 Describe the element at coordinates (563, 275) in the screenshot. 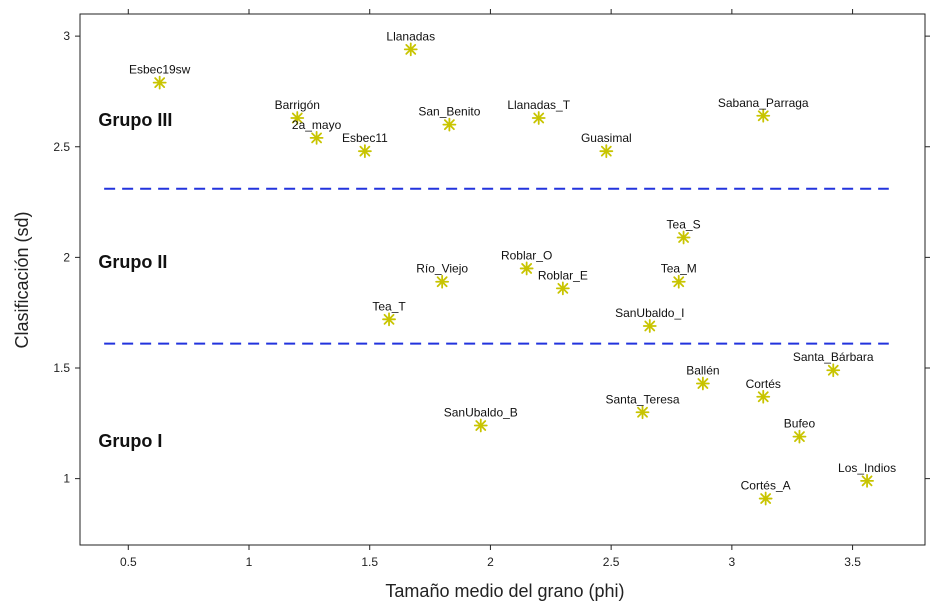

I see `point-label: Roblar_E` at that location.